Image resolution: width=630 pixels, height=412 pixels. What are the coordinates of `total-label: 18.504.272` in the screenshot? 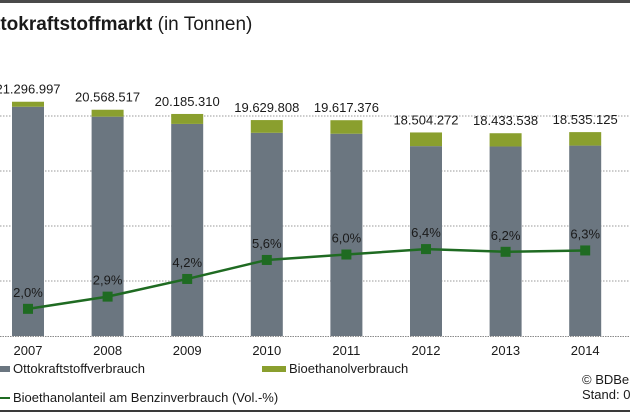 It's located at (425, 119).